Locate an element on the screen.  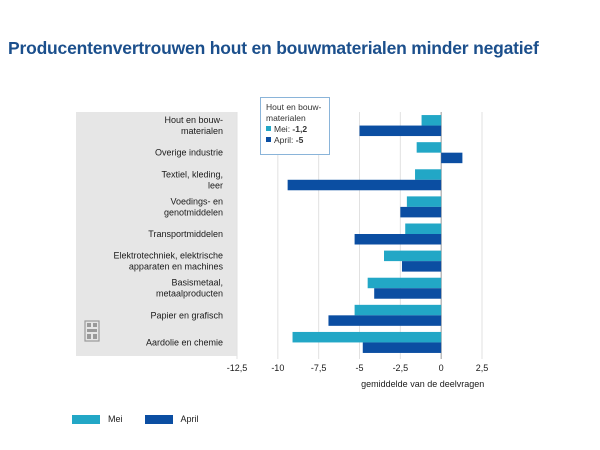
category-label-3-0: Voedings- en is located at coordinates (196, 201).